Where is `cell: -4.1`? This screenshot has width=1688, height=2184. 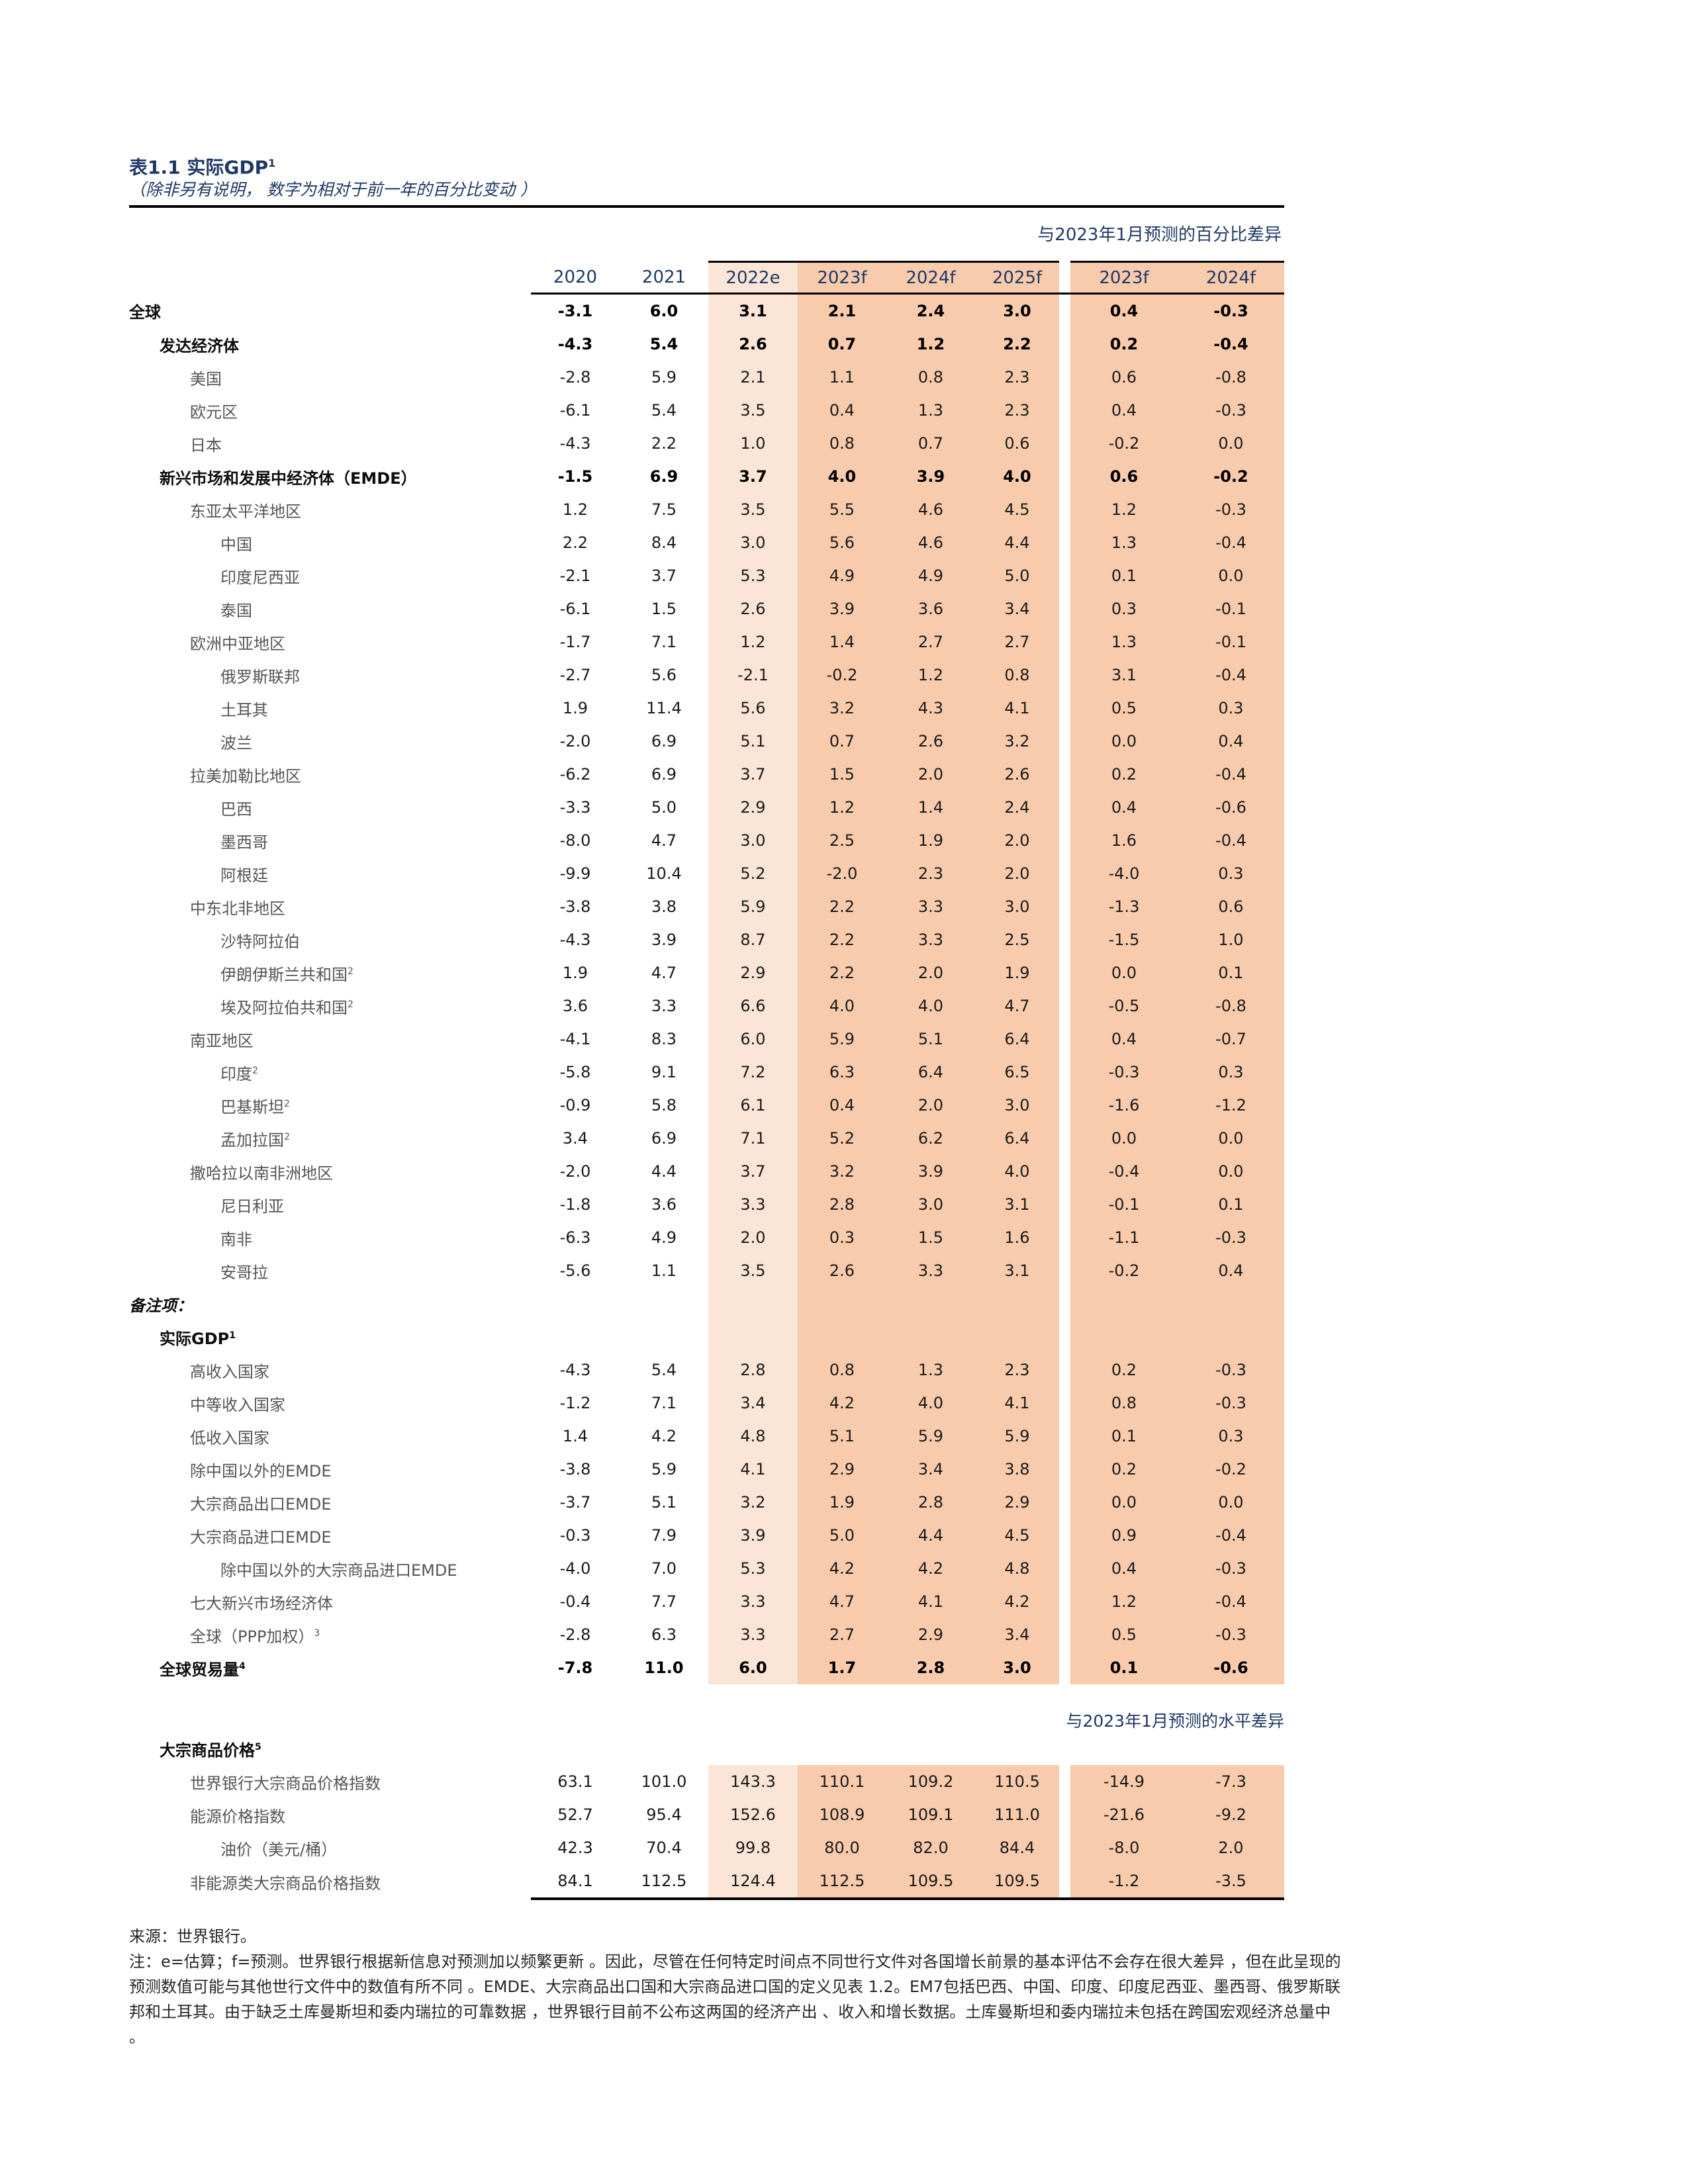
cell: -4.1 is located at coordinates (575, 1039).